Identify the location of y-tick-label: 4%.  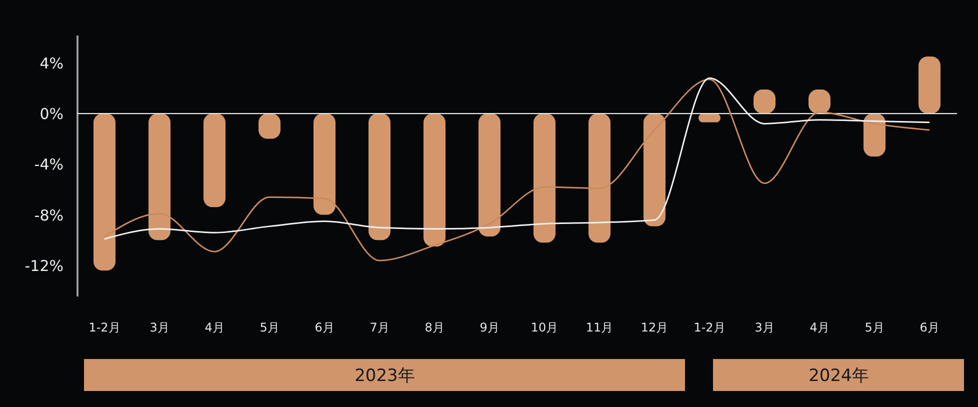
(52, 63).